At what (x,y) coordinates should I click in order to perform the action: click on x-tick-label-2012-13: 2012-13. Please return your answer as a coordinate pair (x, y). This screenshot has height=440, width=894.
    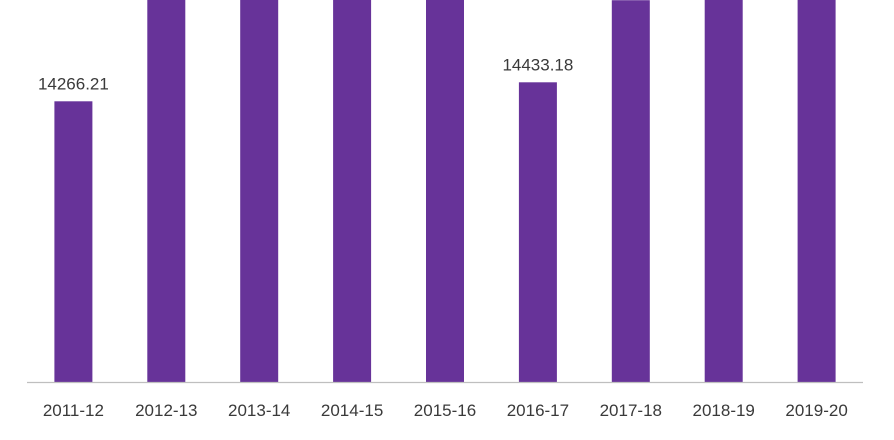
    Looking at the image, I should click on (166, 410).